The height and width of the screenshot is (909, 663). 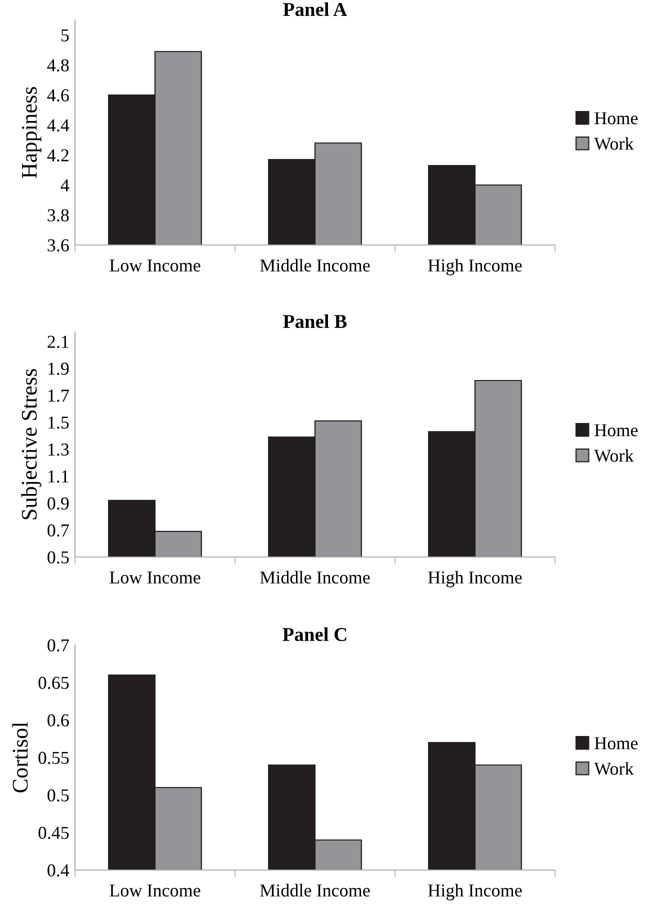 What do you see at coordinates (20, 757) in the screenshot?
I see `y-axis-title: Cortisol` at bounding box center [20, 757].